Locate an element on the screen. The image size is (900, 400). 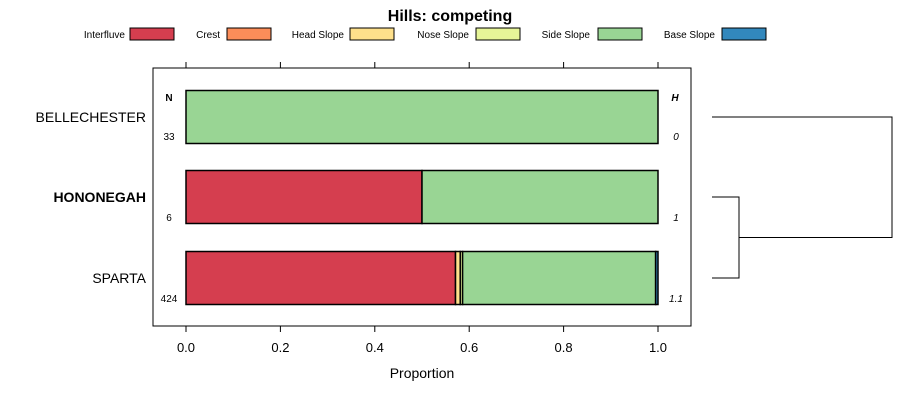
row-labels: BELLECHESTER HONONEGAH SPARTA is located at coordinates (91, 197).